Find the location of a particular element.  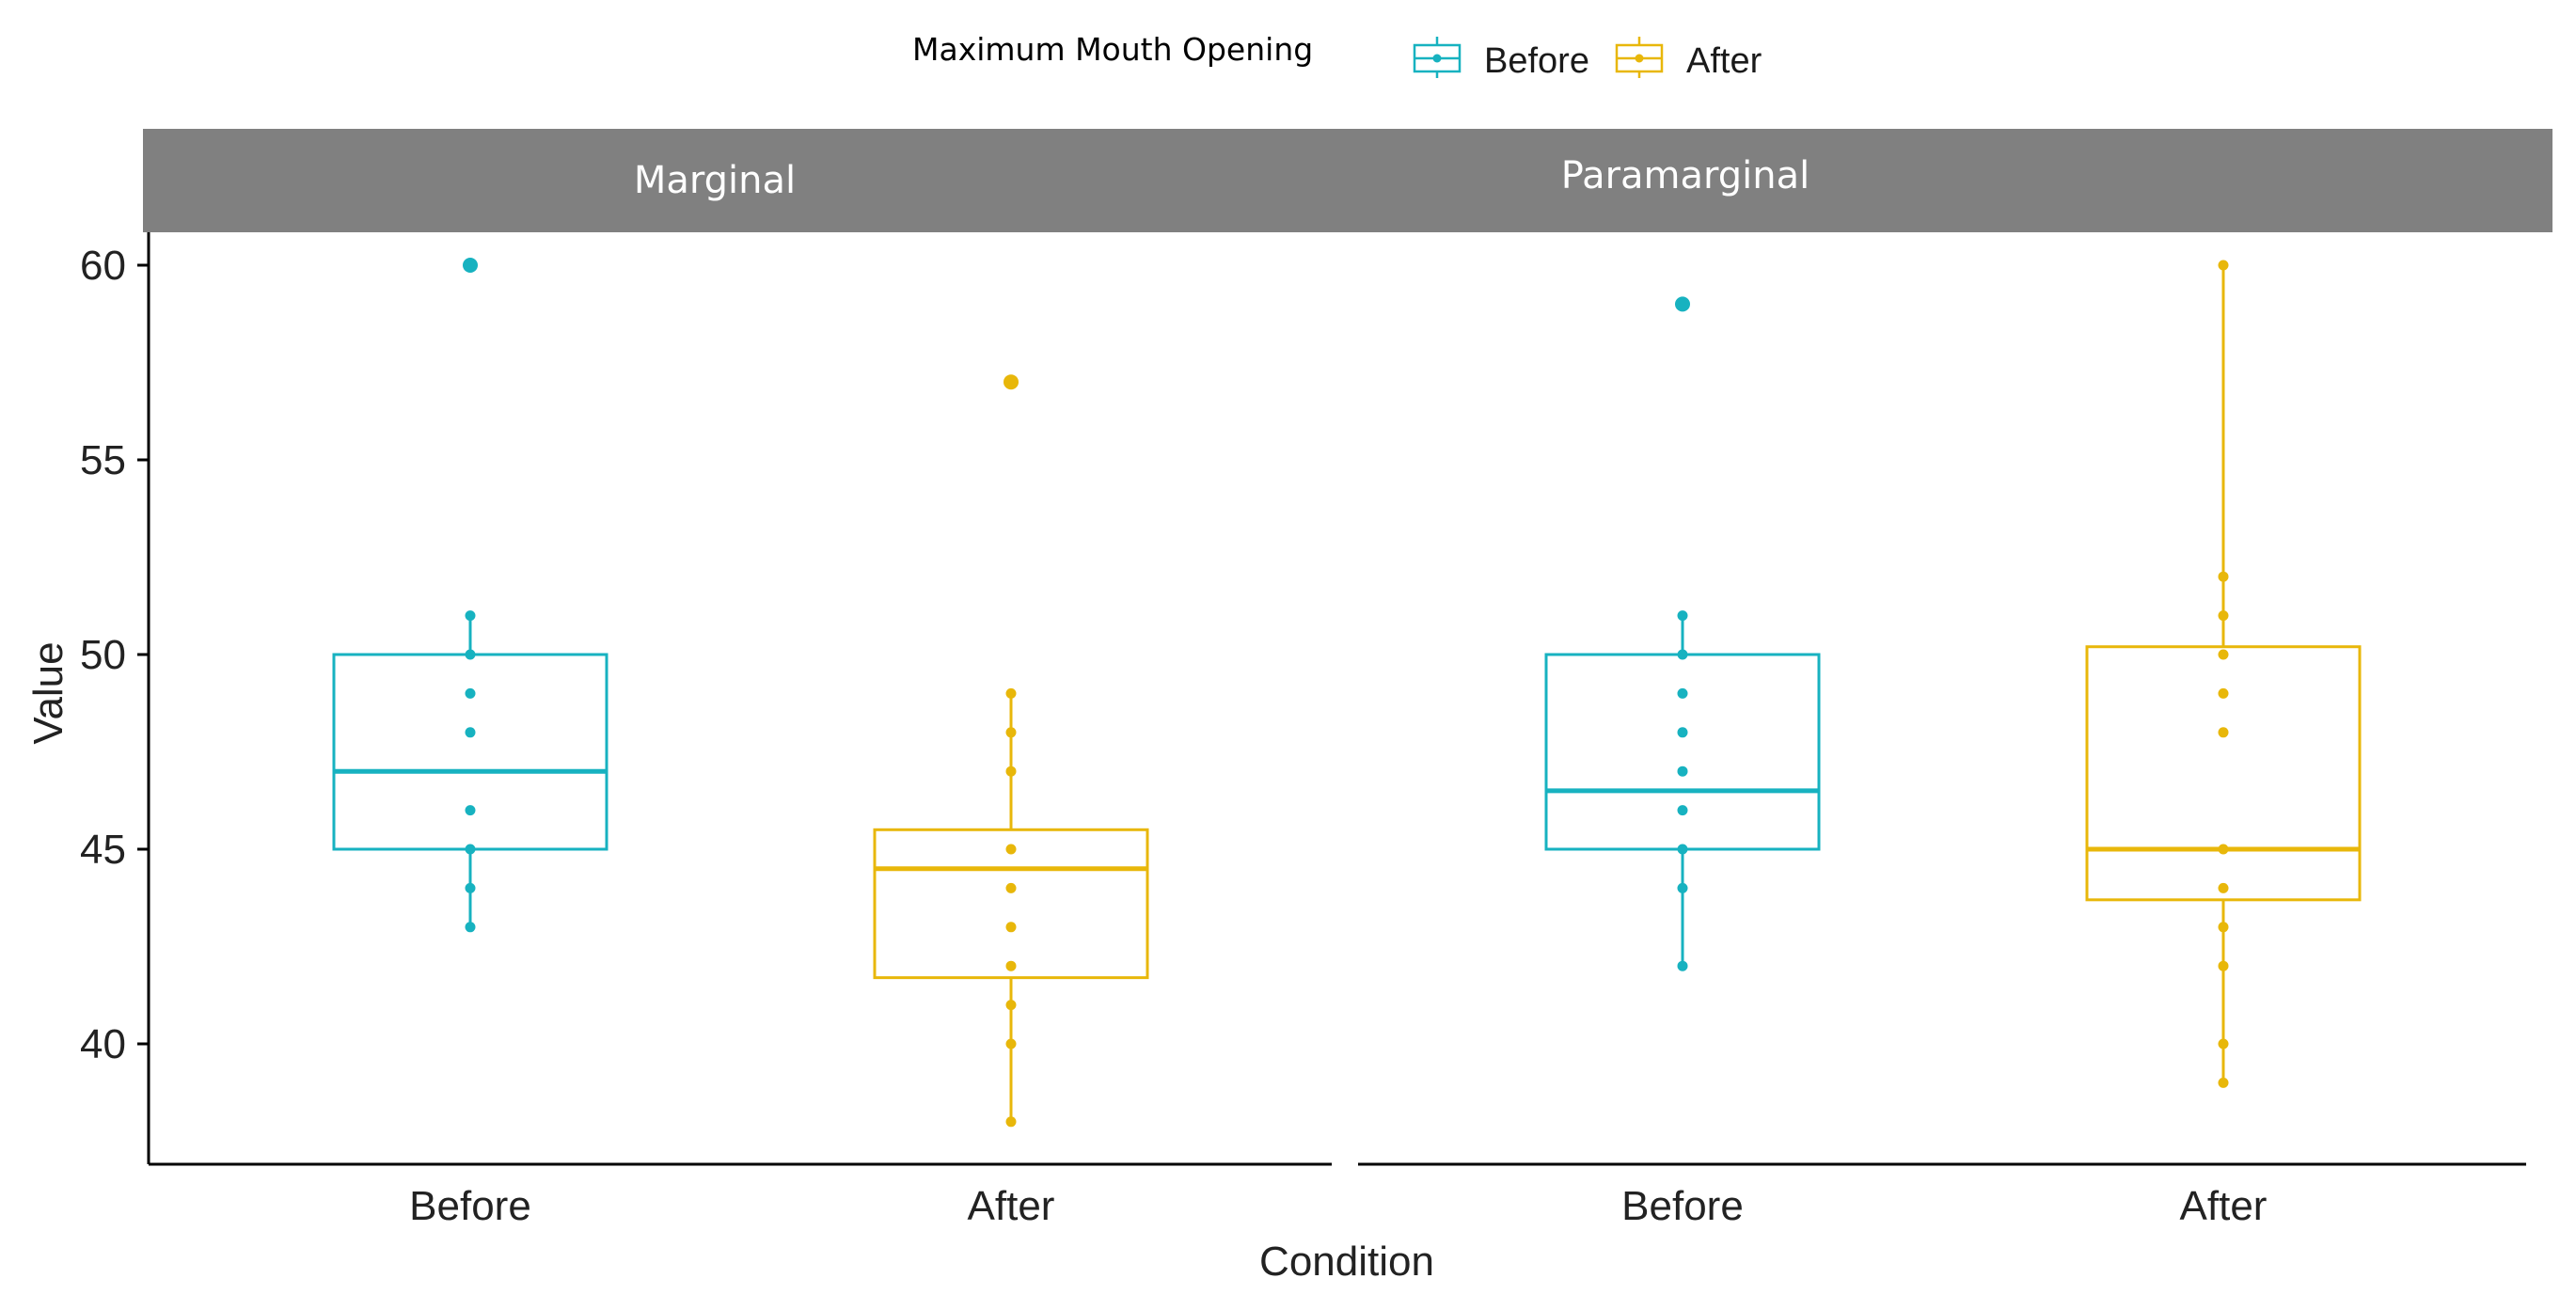

box-paramarginal-before-iqr-rect is located at coordinates (1682, 752).